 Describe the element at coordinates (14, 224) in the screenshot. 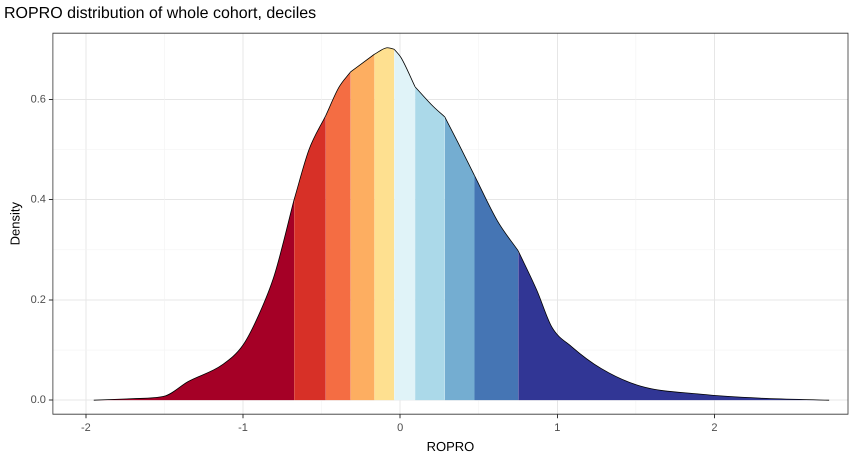

I see `y-axis-title: Density` at that location.